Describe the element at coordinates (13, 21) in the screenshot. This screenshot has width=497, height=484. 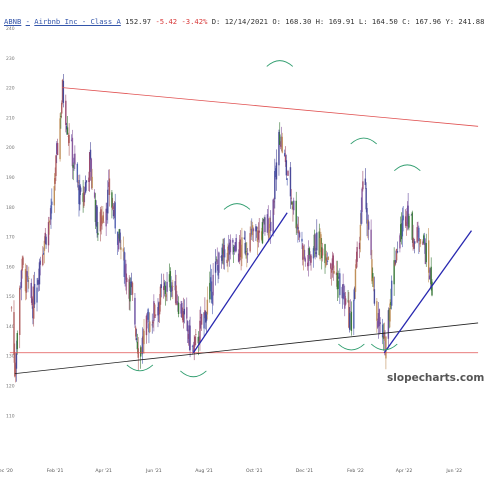
I see `ticker-link: ABNB` at that location.